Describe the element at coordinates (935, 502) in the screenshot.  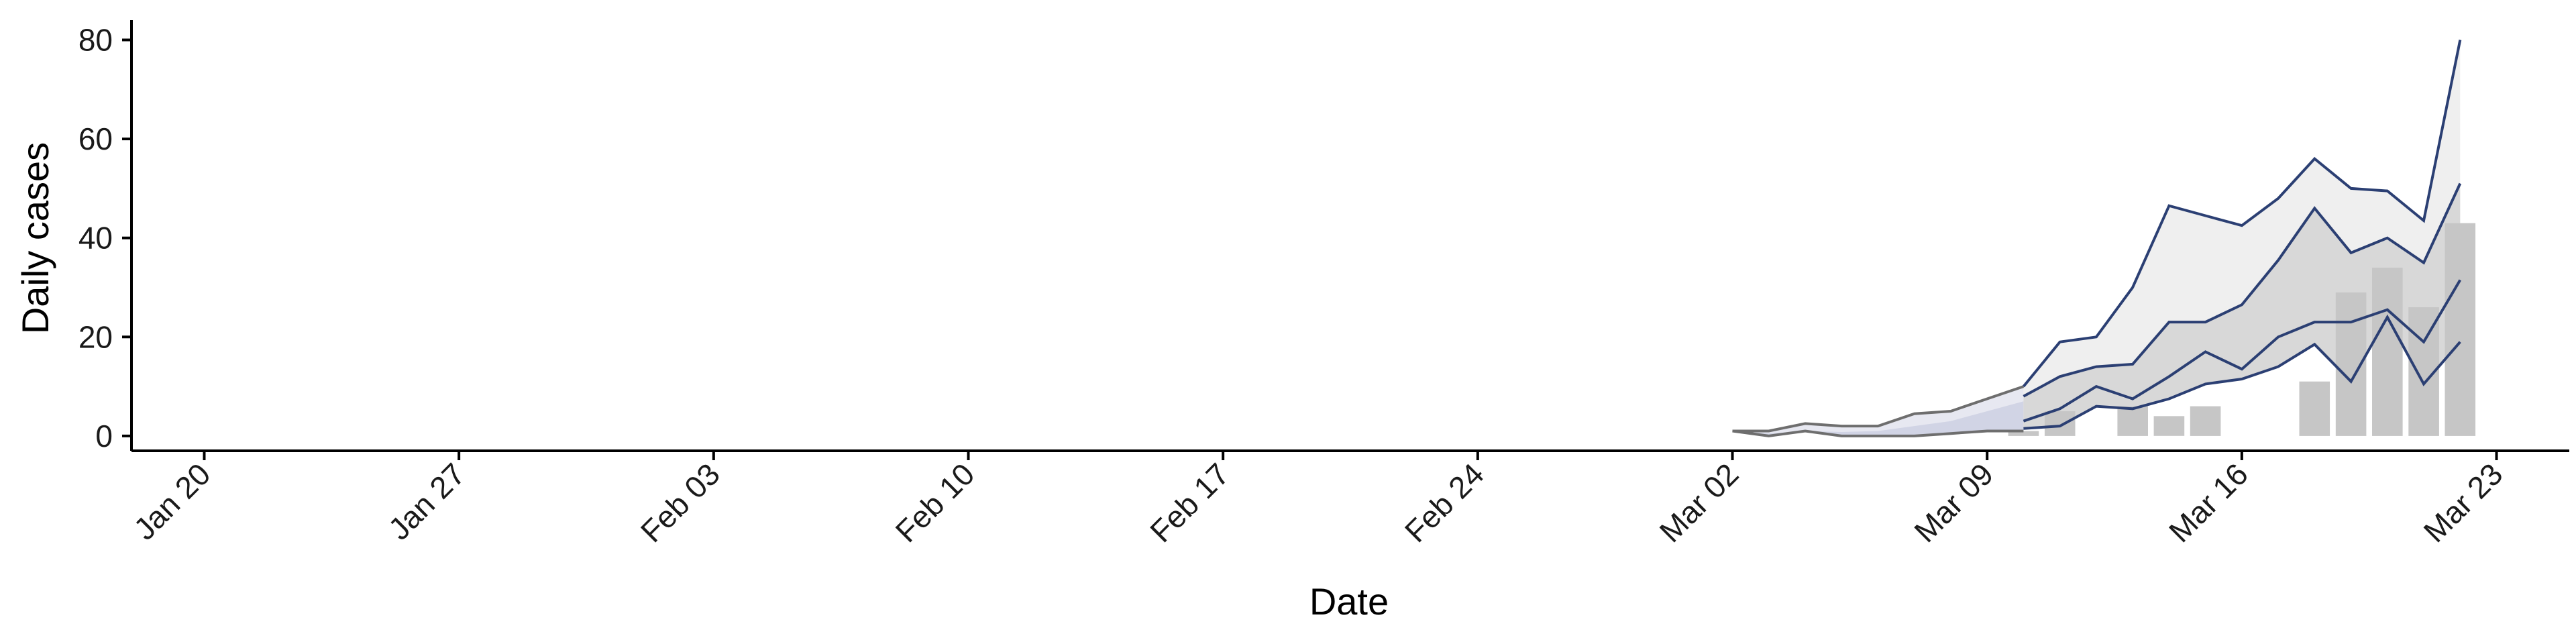
I see `x-tick-label: Feb 10` at that location.